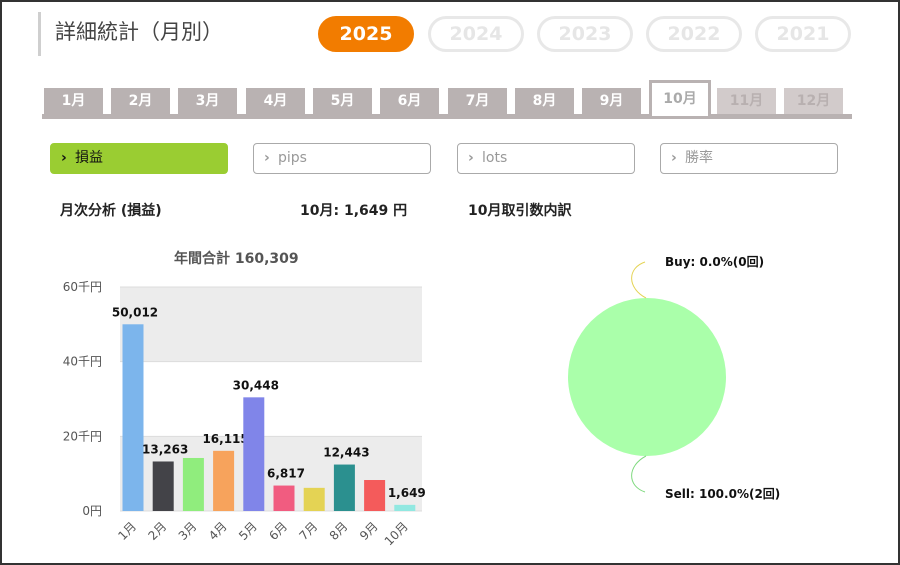 Image resolution: width=900 pixels, height=565 pixels. I want to click on month-total-label: 10月: 1,649 円, so click(354, 211).